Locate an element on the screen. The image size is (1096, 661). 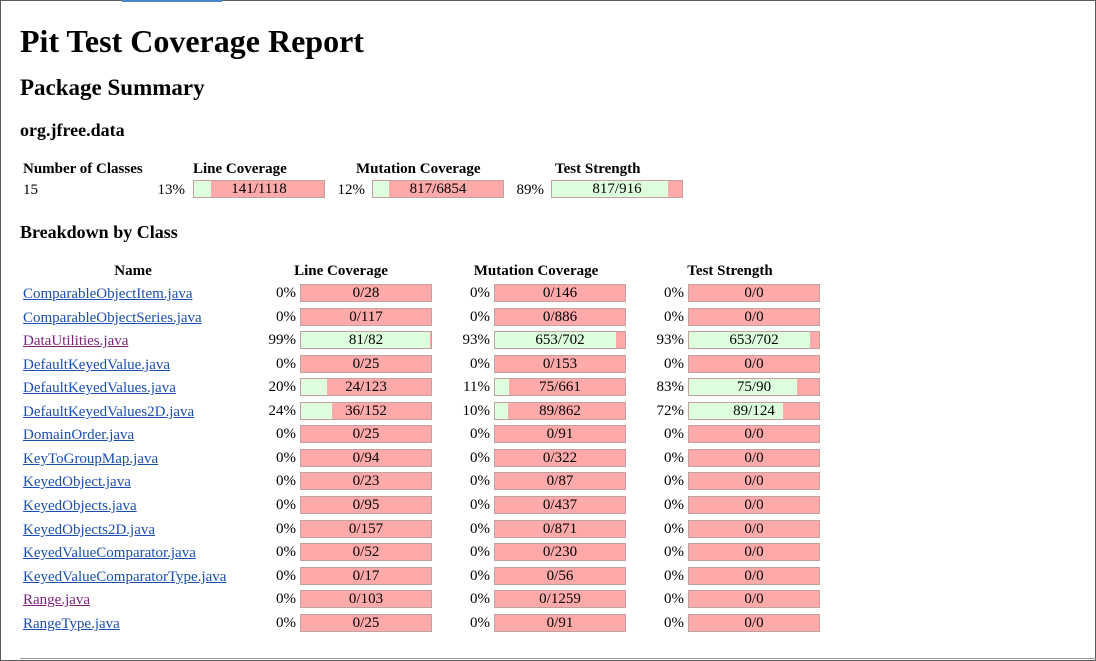
class-link: DefaultKeyedValues.java is located at coordinates (99, 388).